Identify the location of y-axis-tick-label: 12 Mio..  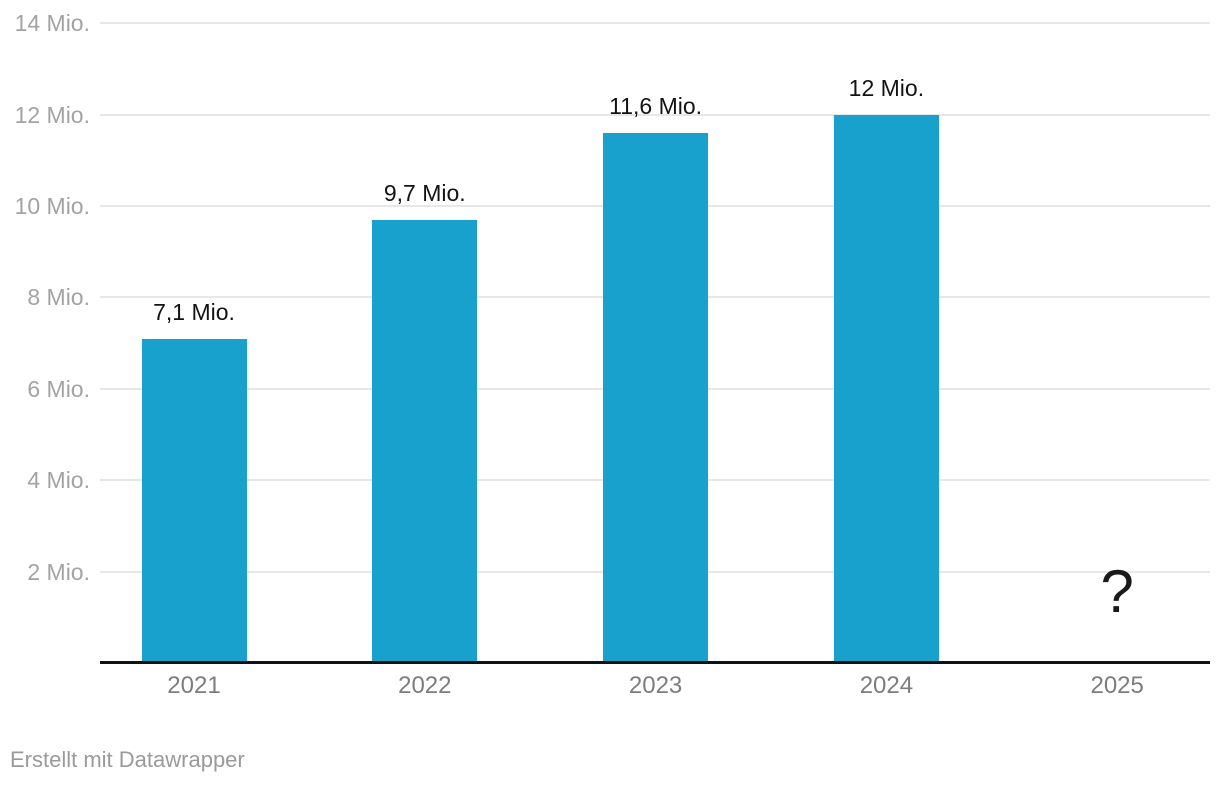
(52, 114).